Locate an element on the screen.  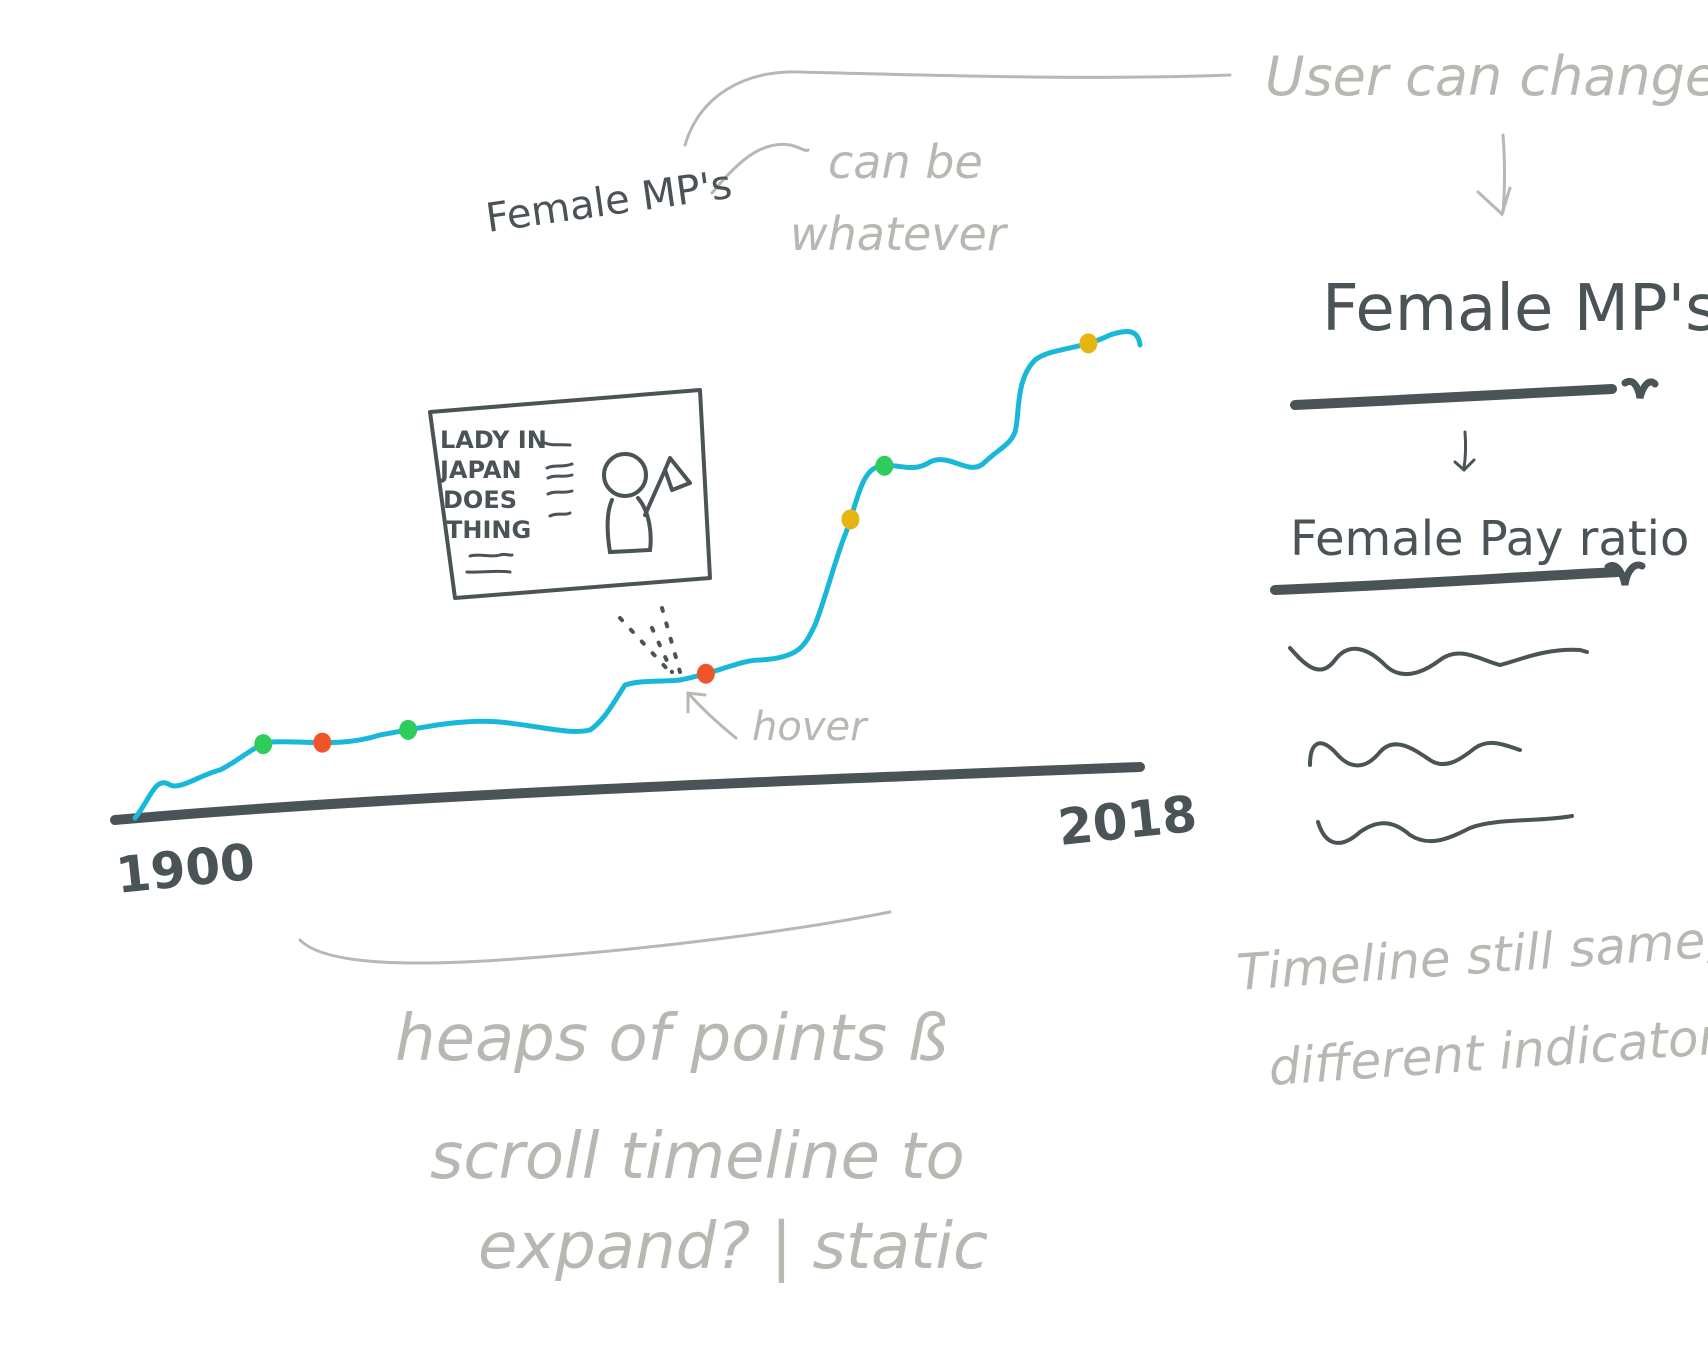
indicators-note-line-2: different indicators is located at coordinates (1487, 1051).